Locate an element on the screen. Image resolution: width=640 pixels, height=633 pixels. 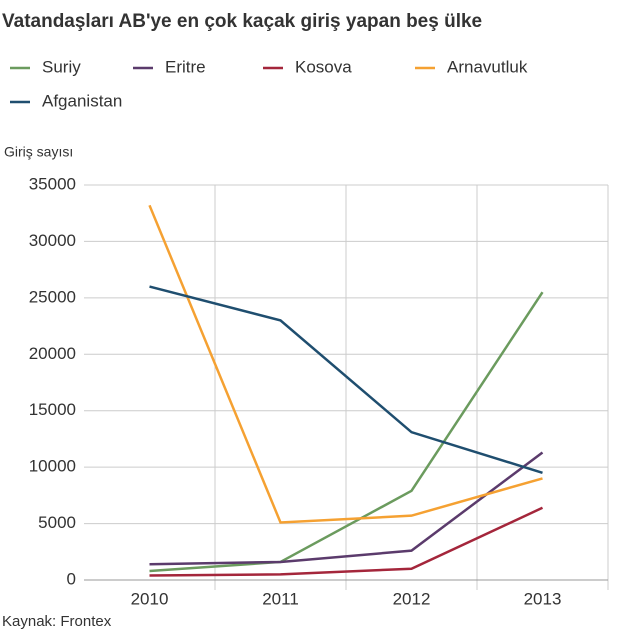
y-axis-label: Giriş sayısı is located at coordinates (38, 152).